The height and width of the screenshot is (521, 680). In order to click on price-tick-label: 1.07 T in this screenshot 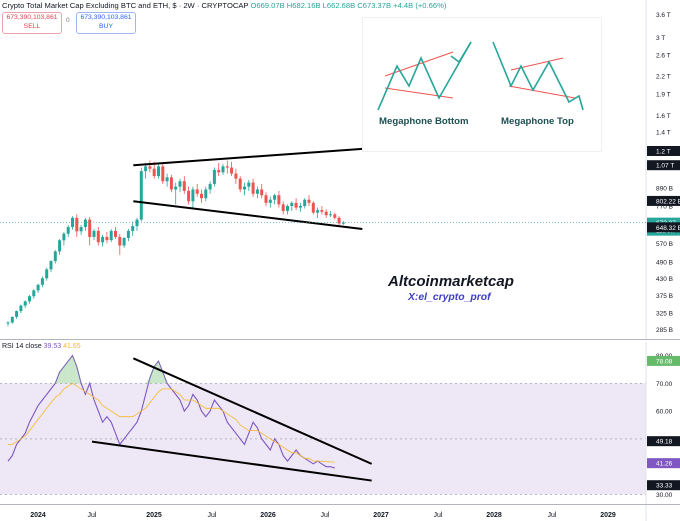, I will do `click(665, 166)`.